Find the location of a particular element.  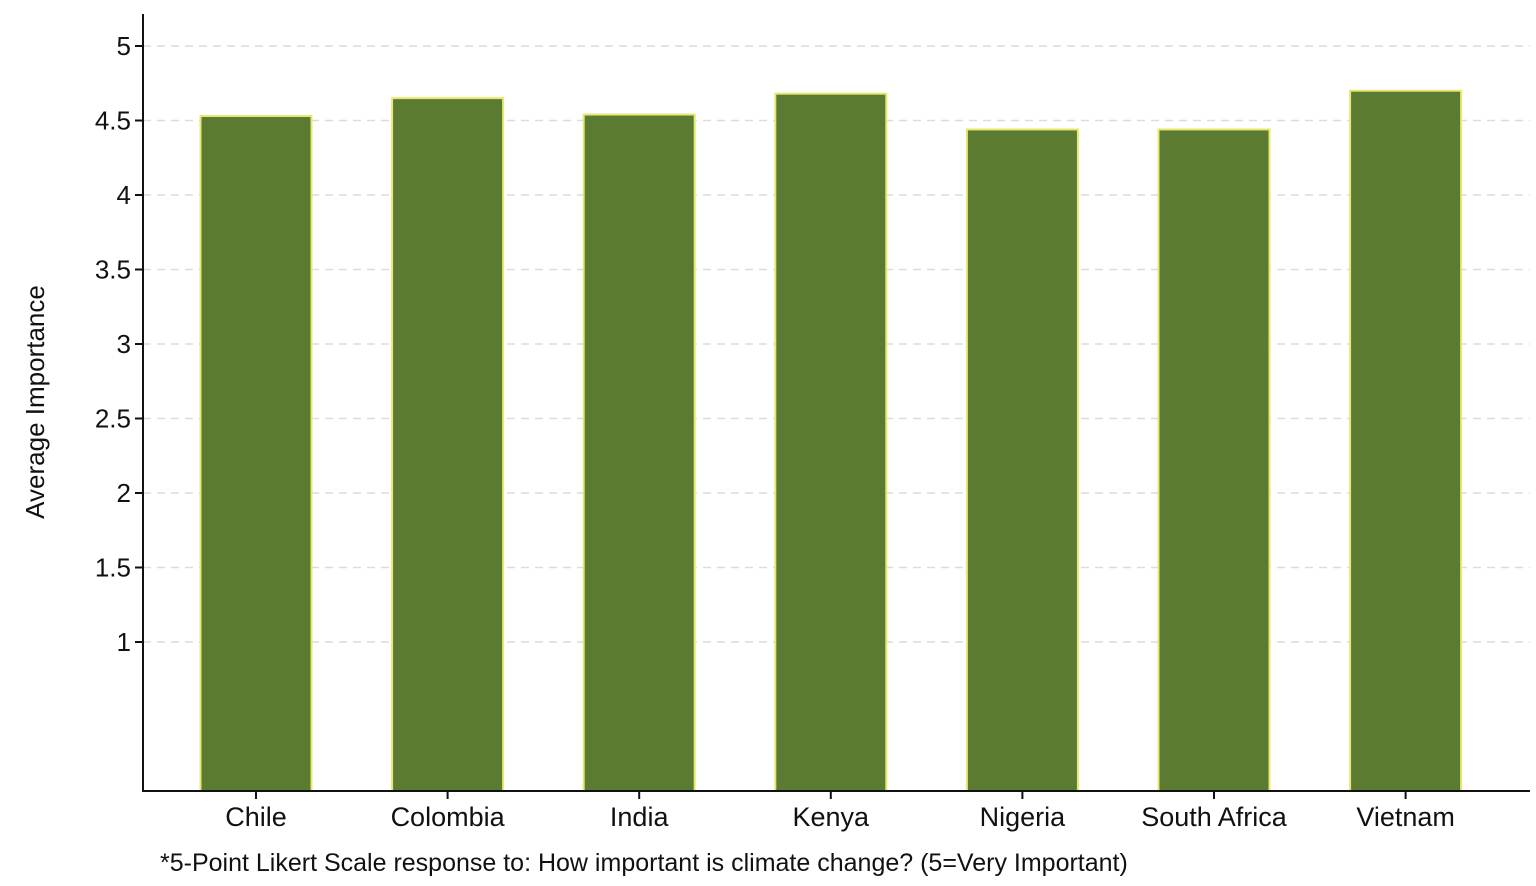

y-tick-label: 1 is located at coordinates (124, 642).